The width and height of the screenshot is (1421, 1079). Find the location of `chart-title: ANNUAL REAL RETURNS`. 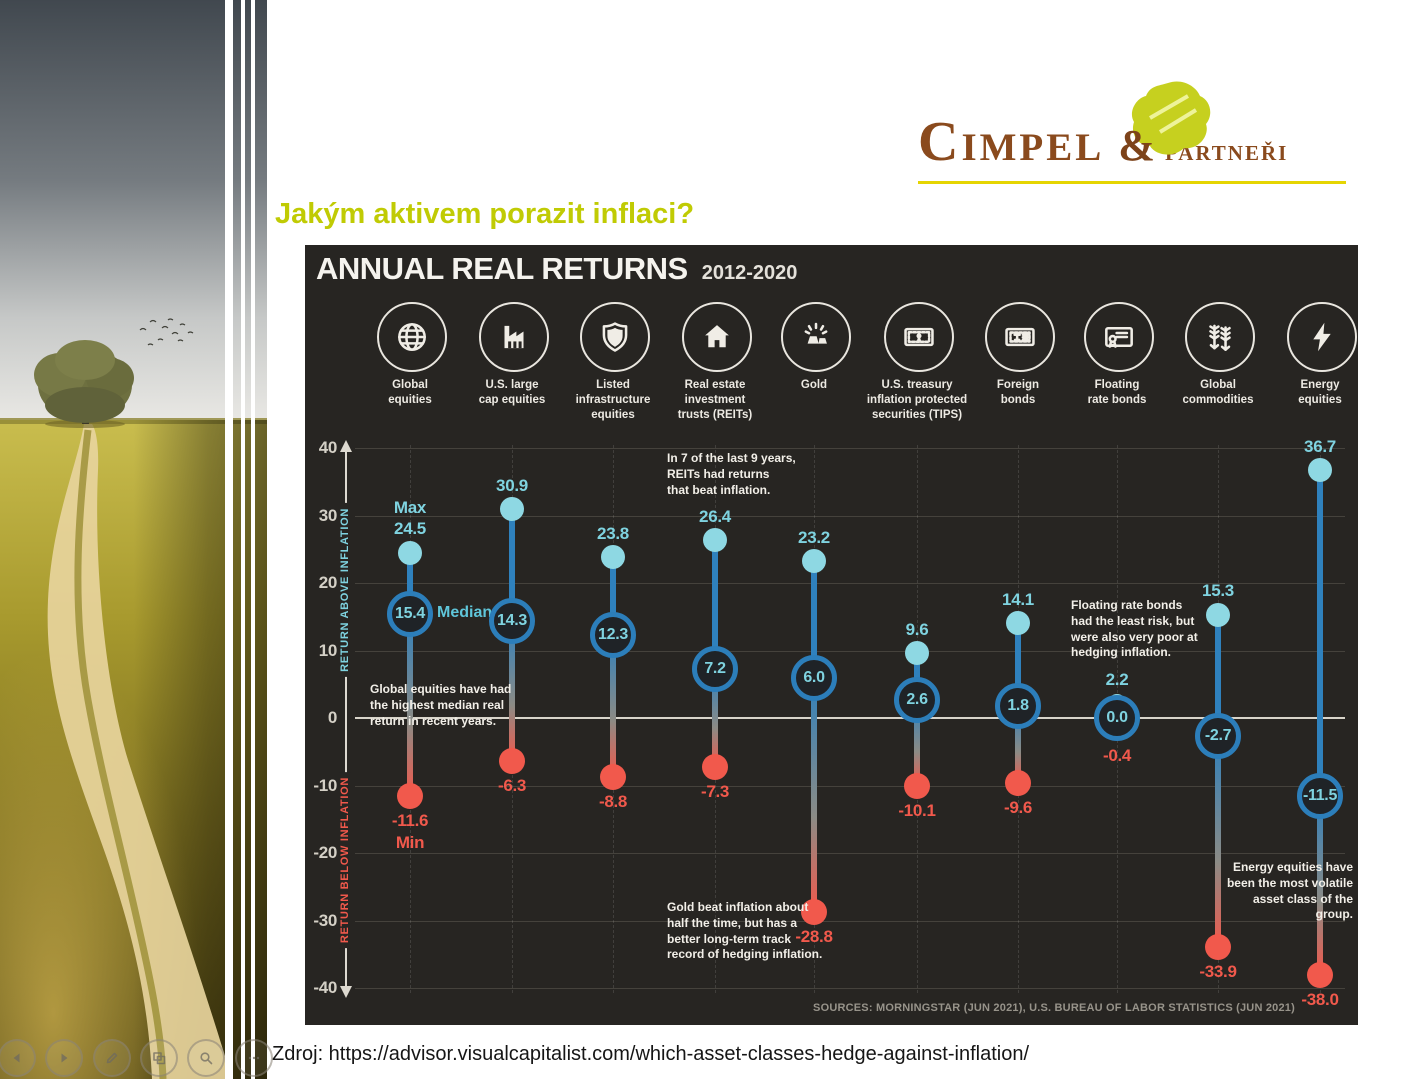

chart-title: ANNUAL REAL RETURNS is located at coordinates (502, 268).